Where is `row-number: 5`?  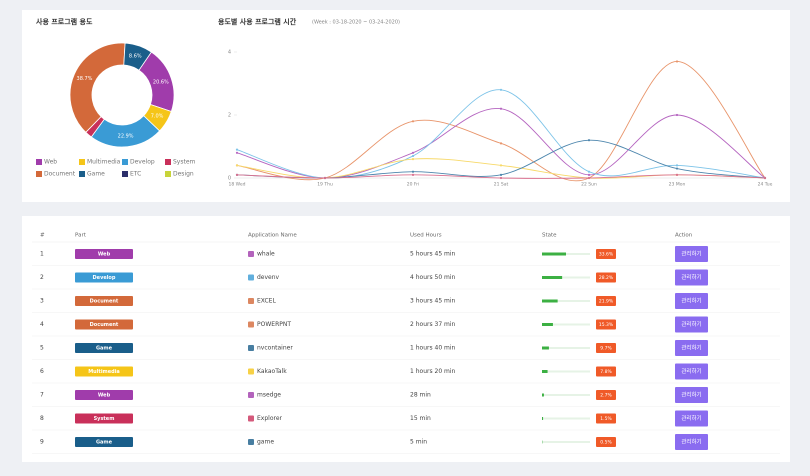 row-number: 5 is located at coordinates (42, 348).